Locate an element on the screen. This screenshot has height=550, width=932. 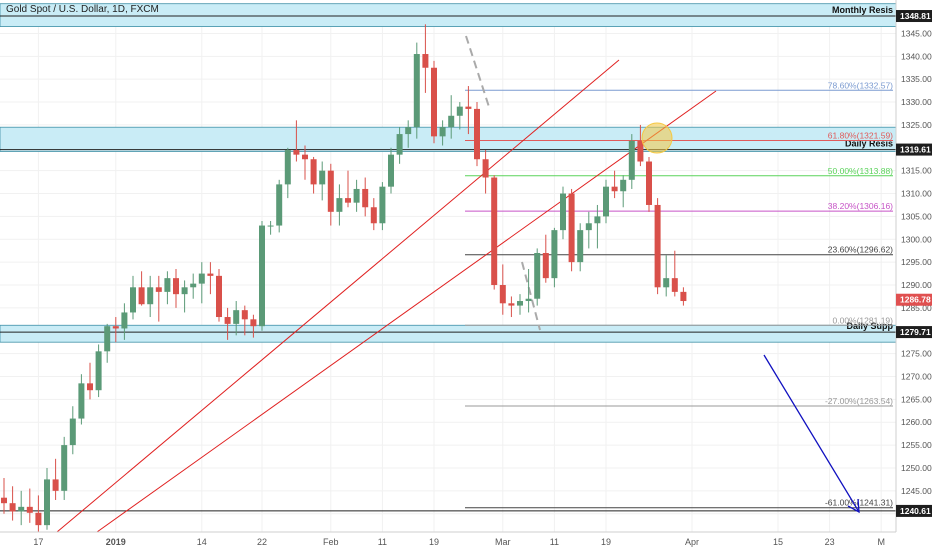
price-tick-label: 1250.00 is located at coordinates (916, 468).